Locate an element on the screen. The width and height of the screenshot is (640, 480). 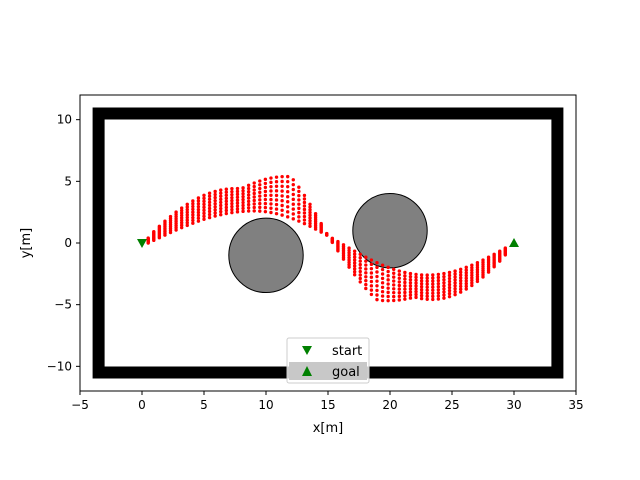
x-tick-label: 35 is located at coordinates (575, 405).